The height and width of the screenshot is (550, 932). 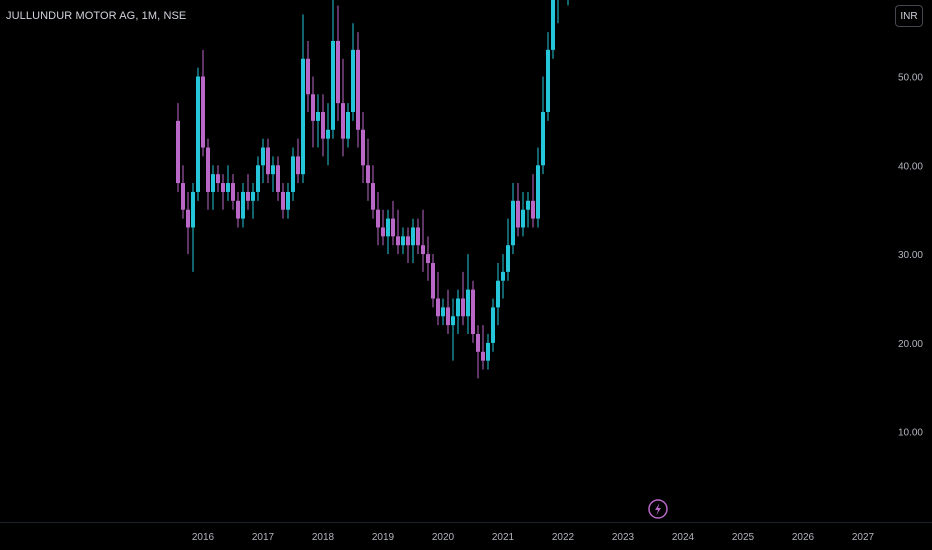 I want to click on y-tick-2: 30.00, so click(x=910, y=255).